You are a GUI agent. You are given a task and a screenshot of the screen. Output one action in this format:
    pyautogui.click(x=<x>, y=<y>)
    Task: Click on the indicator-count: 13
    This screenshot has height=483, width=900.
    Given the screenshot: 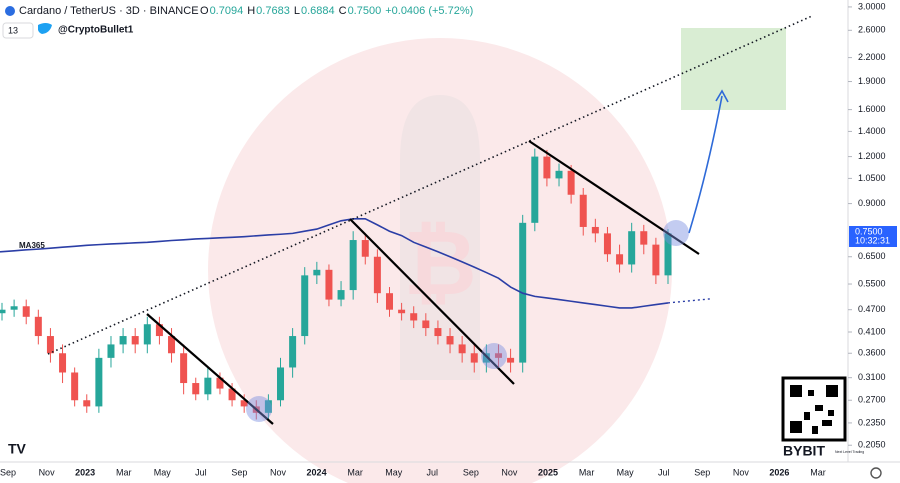 What is the action you would take?
    pyautogui.click(x=13, y=30)
    